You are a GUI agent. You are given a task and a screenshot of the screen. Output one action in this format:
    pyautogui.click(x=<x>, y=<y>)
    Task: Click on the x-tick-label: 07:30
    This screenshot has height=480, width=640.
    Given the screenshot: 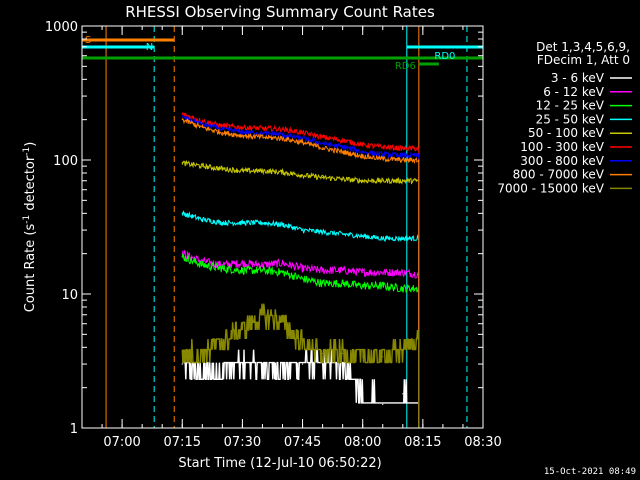 What is the action you would take?
    pyautogui.click(x=242, y=442)
    